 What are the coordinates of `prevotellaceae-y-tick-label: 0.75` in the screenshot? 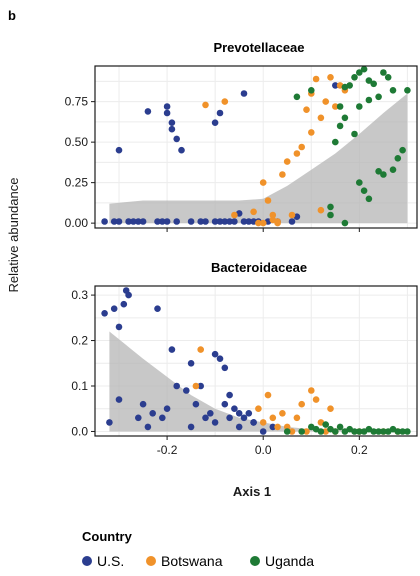 It's located at (77, 102).